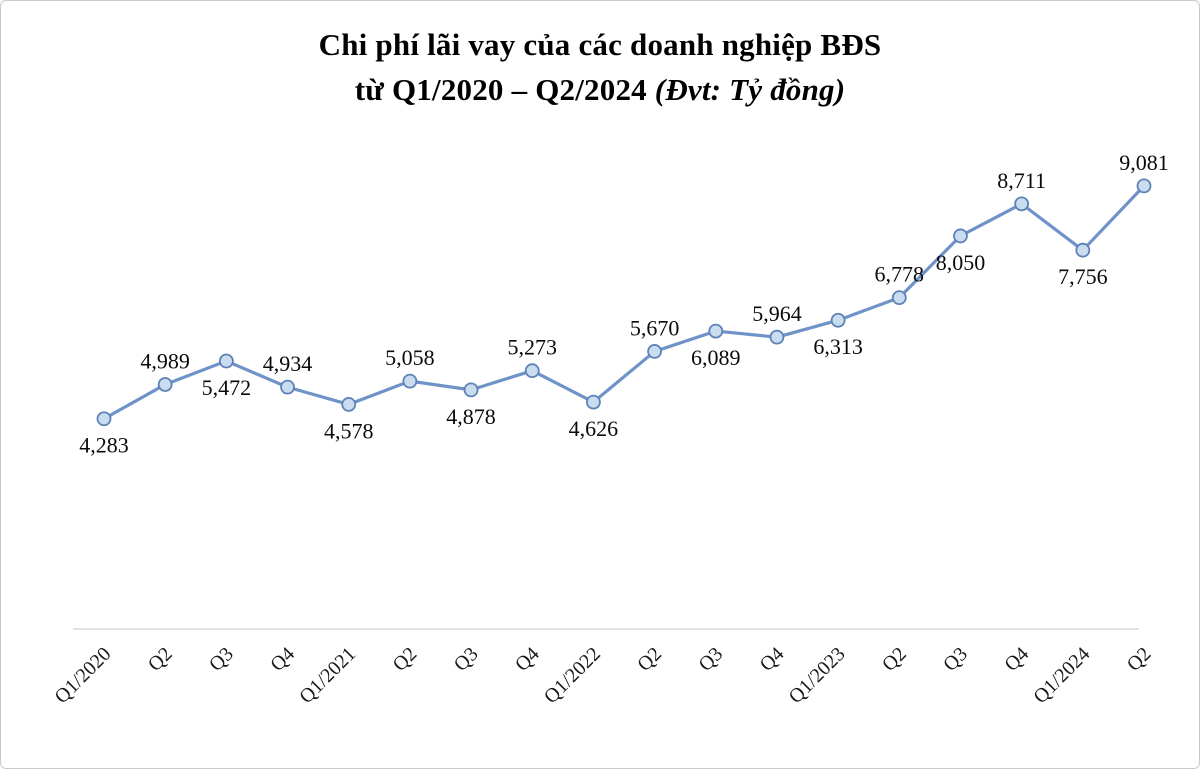 This screenshot has height=769, width=1200. What do you see at coordinates (82, 675) in the screenshot?
I see `x-axis-label: Q1/2020` at bounding box center [82, 675].